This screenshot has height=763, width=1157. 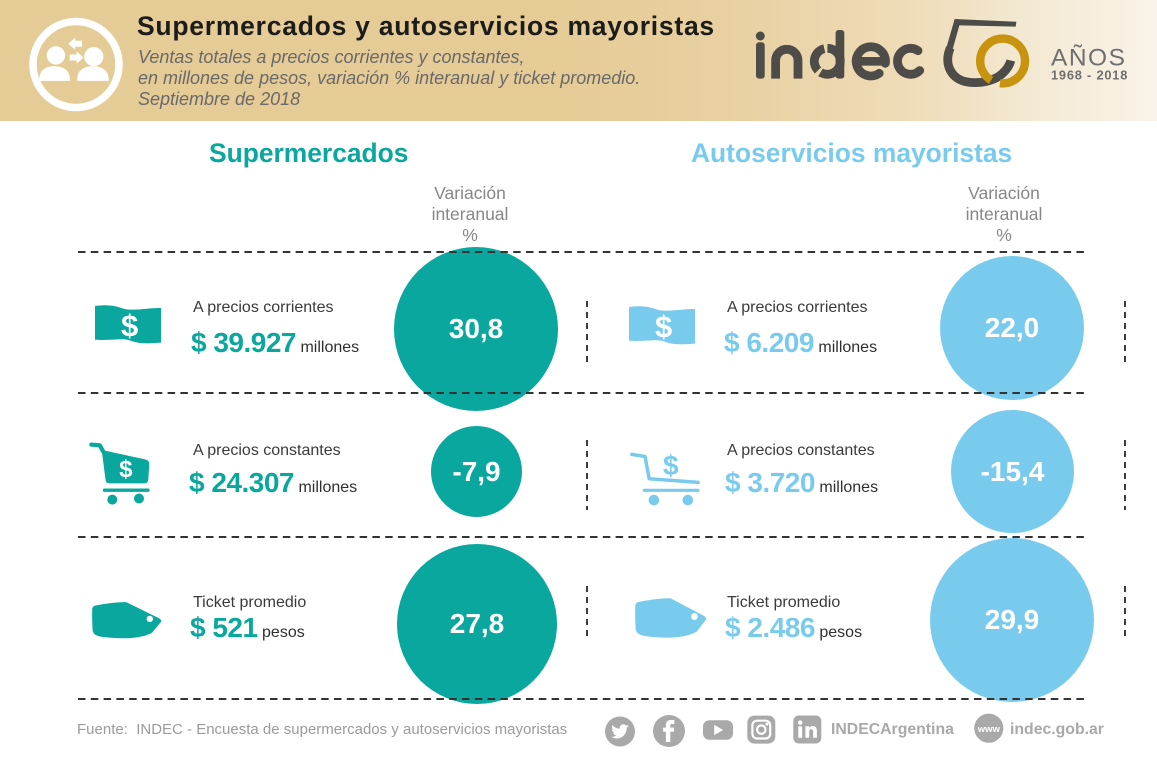 What do you see at coordinates (1088, 58) in the screenshot?
I see `svg-text: AÑOS` at bounding box center [1088, 58].